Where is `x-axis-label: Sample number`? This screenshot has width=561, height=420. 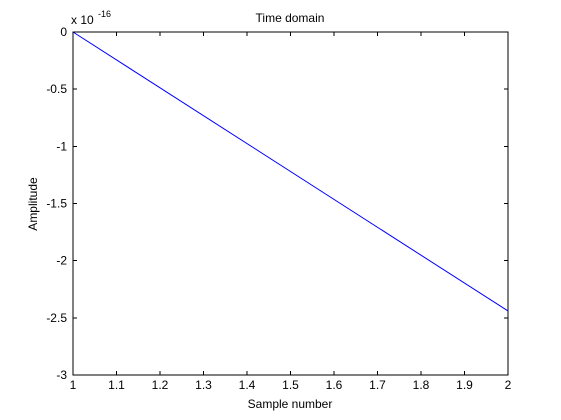
x-axis-label: Sample number is located at coordinates (290, 404).